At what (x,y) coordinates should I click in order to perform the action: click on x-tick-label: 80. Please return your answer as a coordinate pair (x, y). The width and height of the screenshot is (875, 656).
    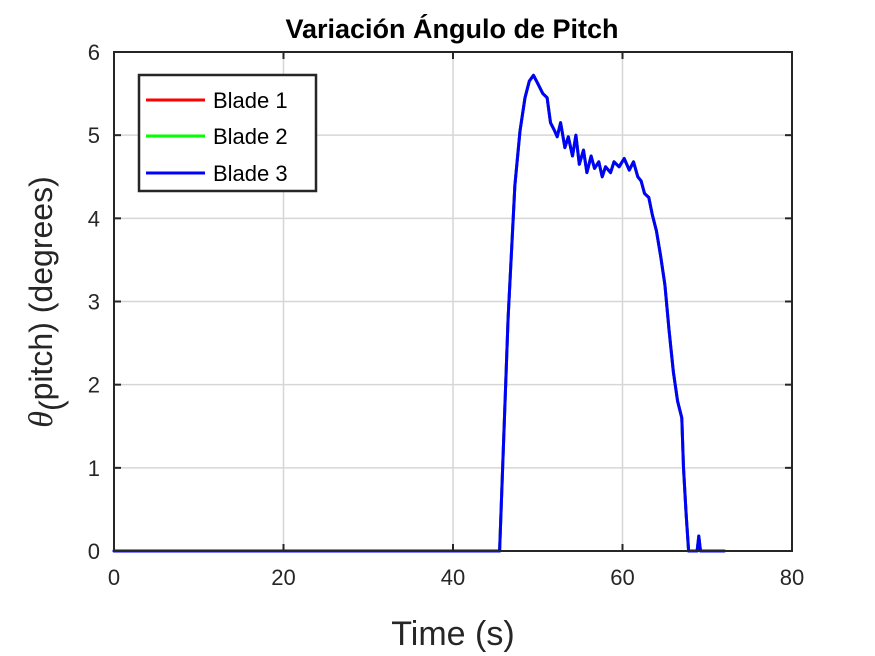
    Looking at the image, I should click on (792, 577).